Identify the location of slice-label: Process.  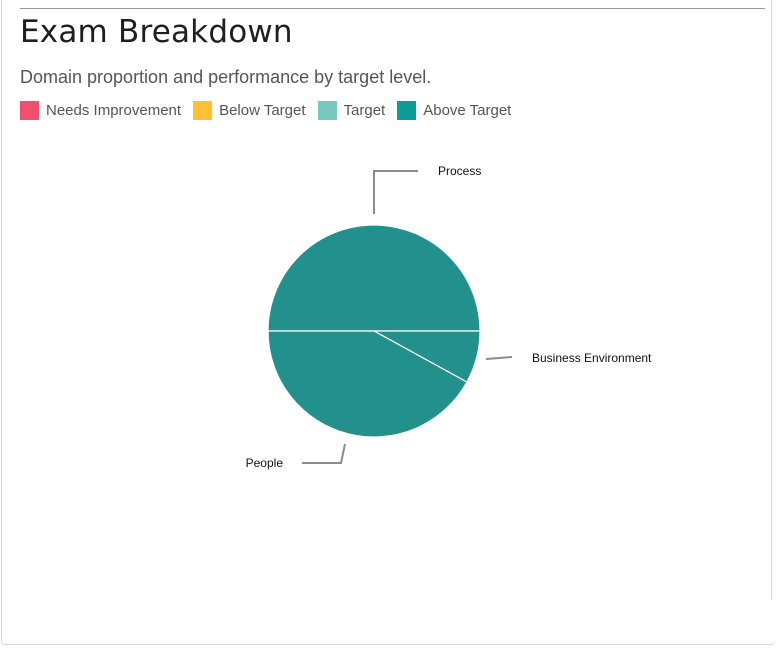
(459, 171).